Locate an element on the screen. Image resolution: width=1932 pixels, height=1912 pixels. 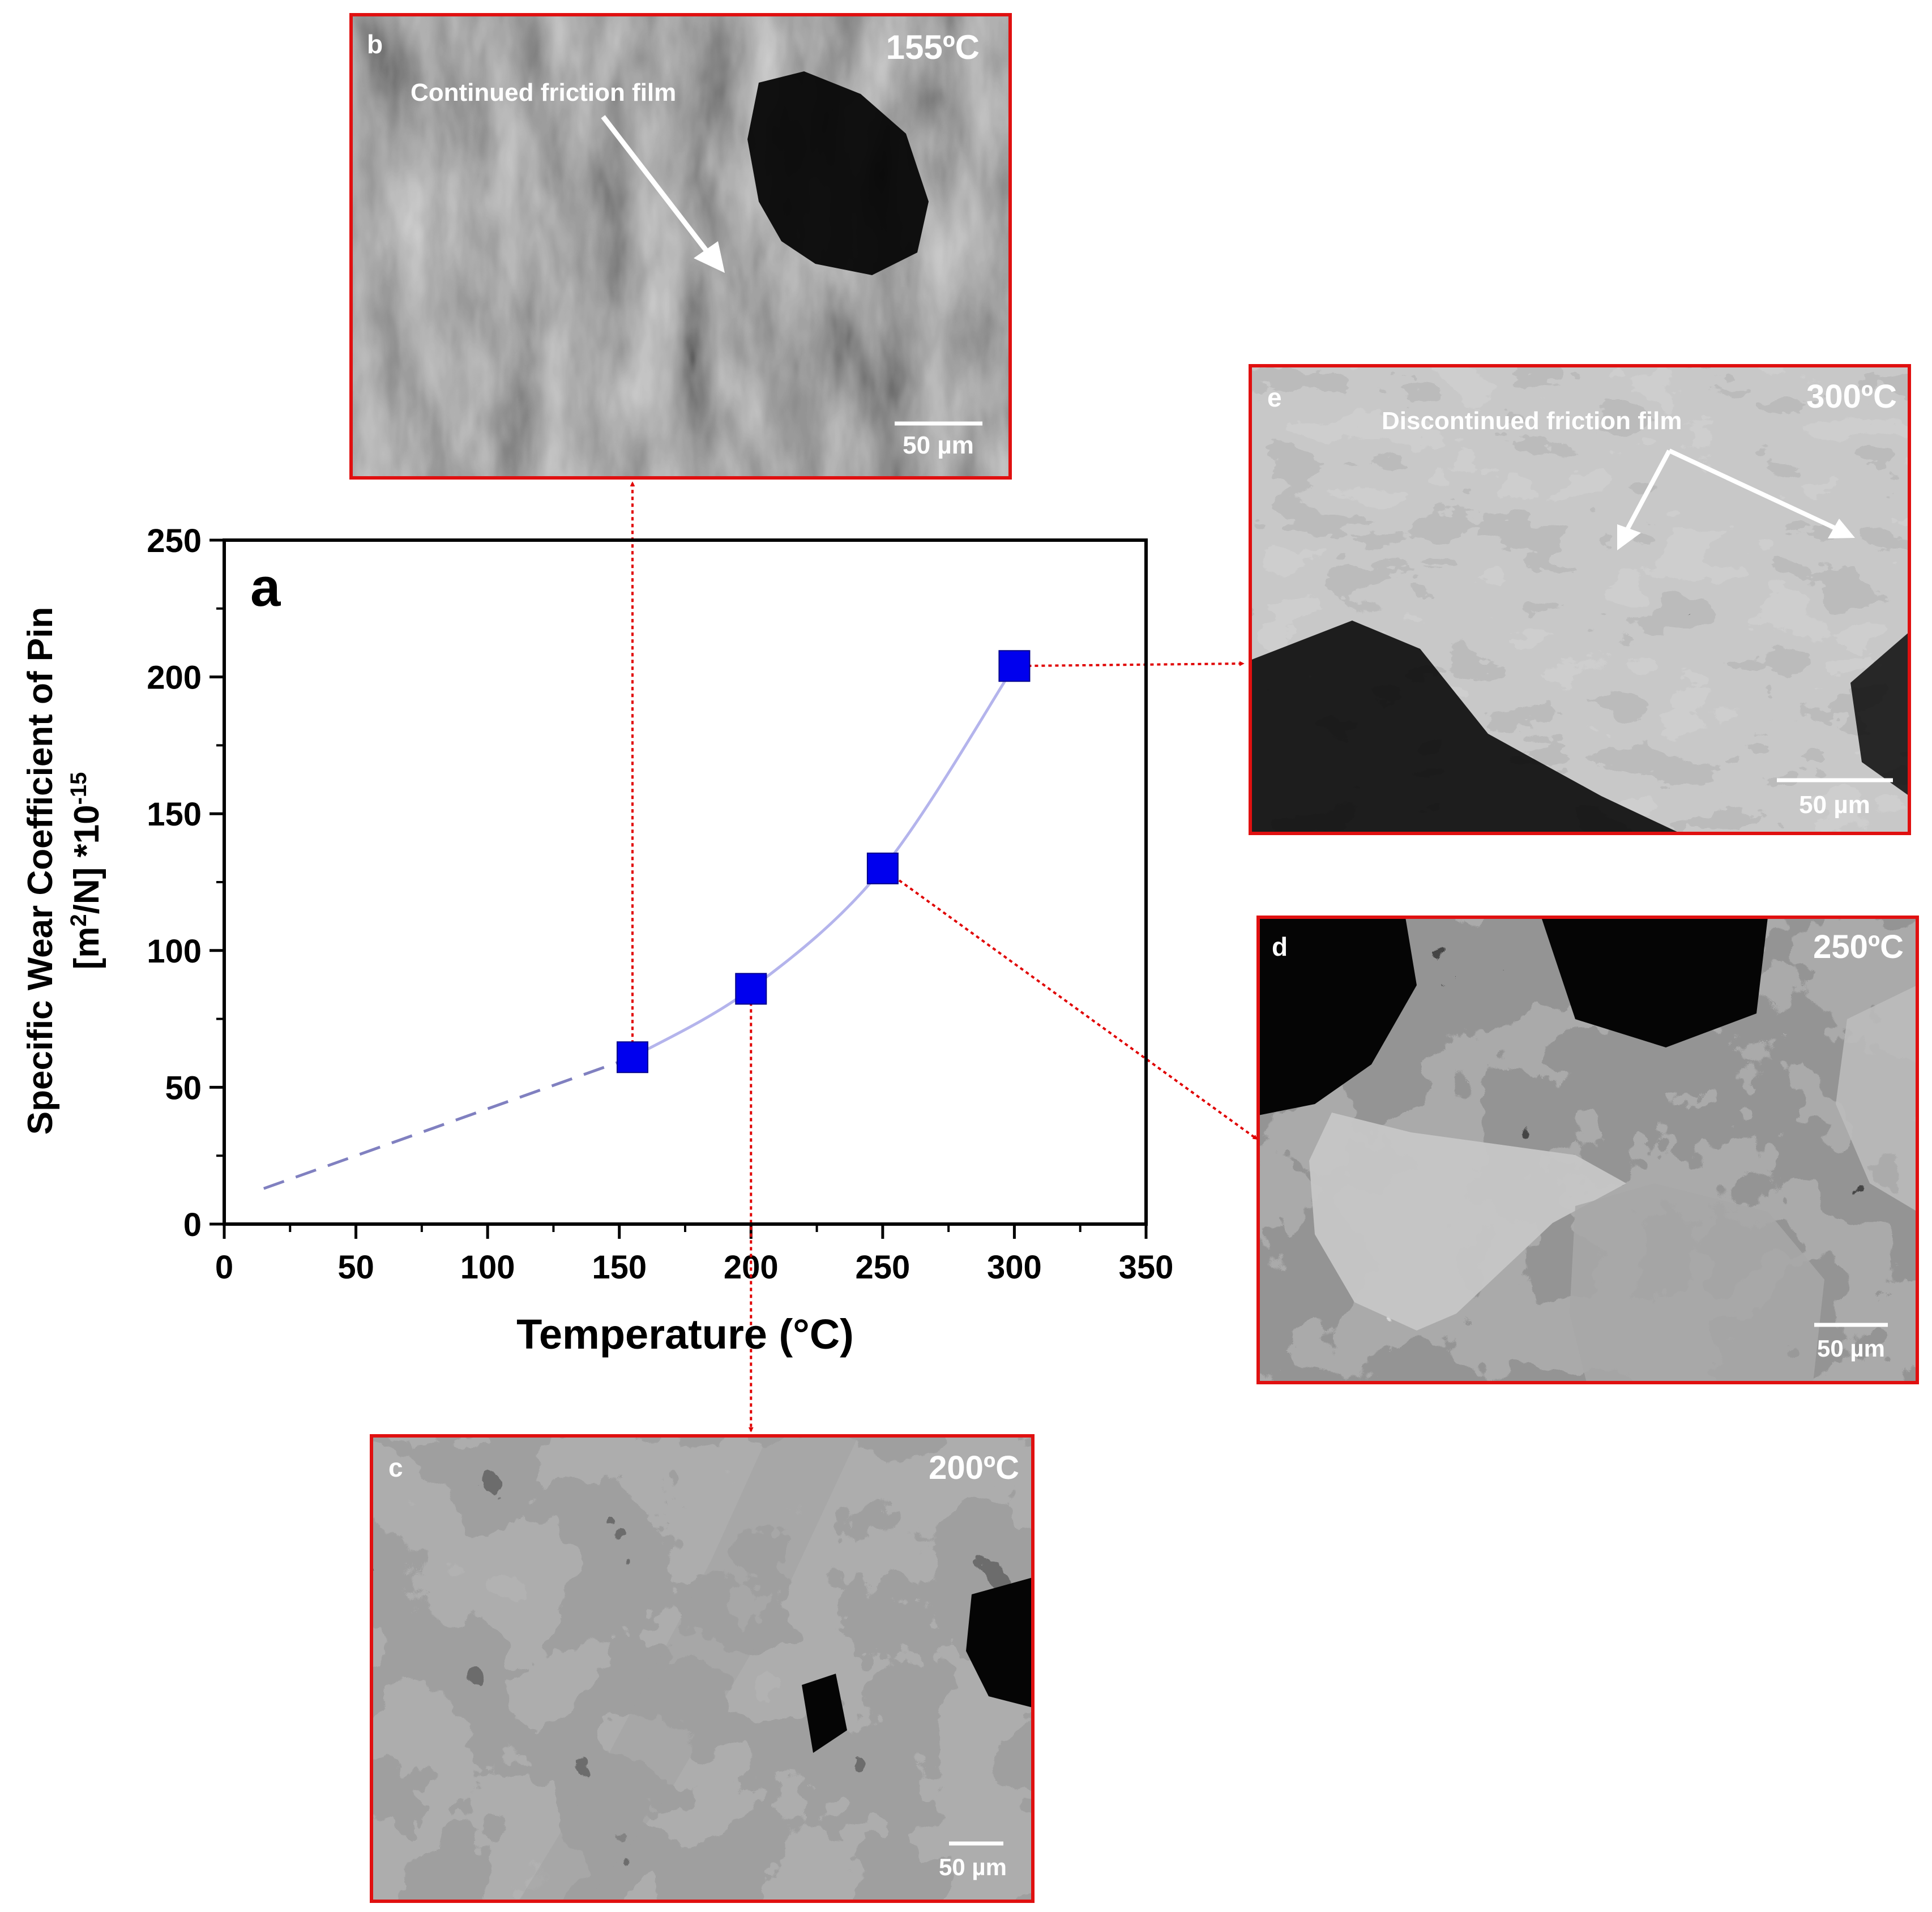
micrograph-d-scale-label: 50 µm is located at coordinates (1851, 1348).